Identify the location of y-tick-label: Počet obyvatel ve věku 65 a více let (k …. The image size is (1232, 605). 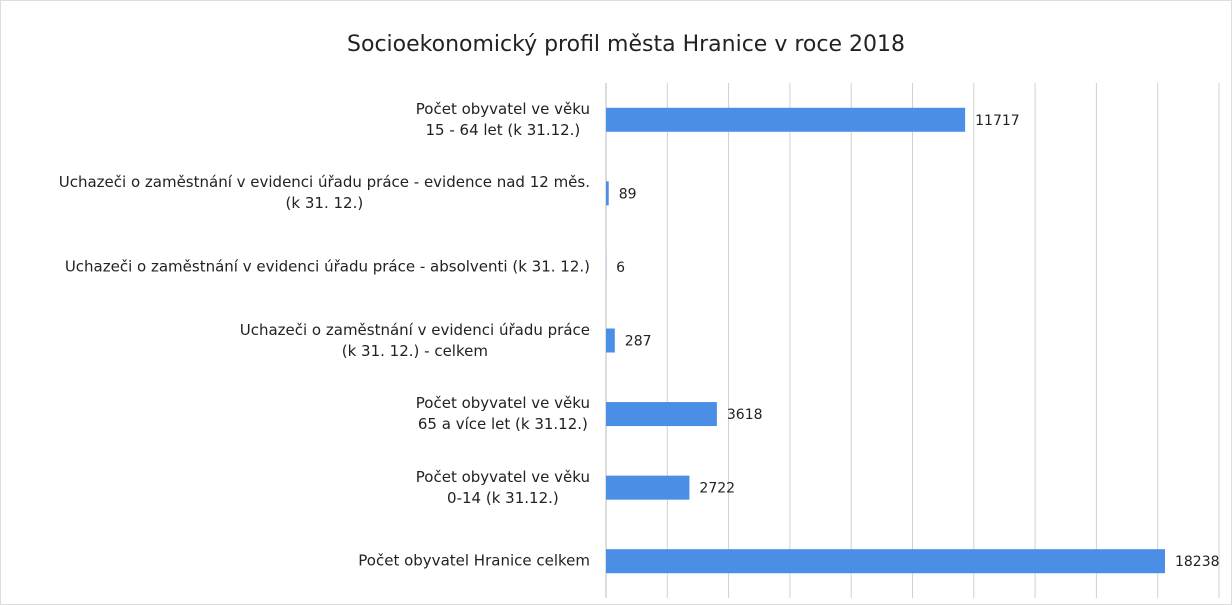
(502, 414).